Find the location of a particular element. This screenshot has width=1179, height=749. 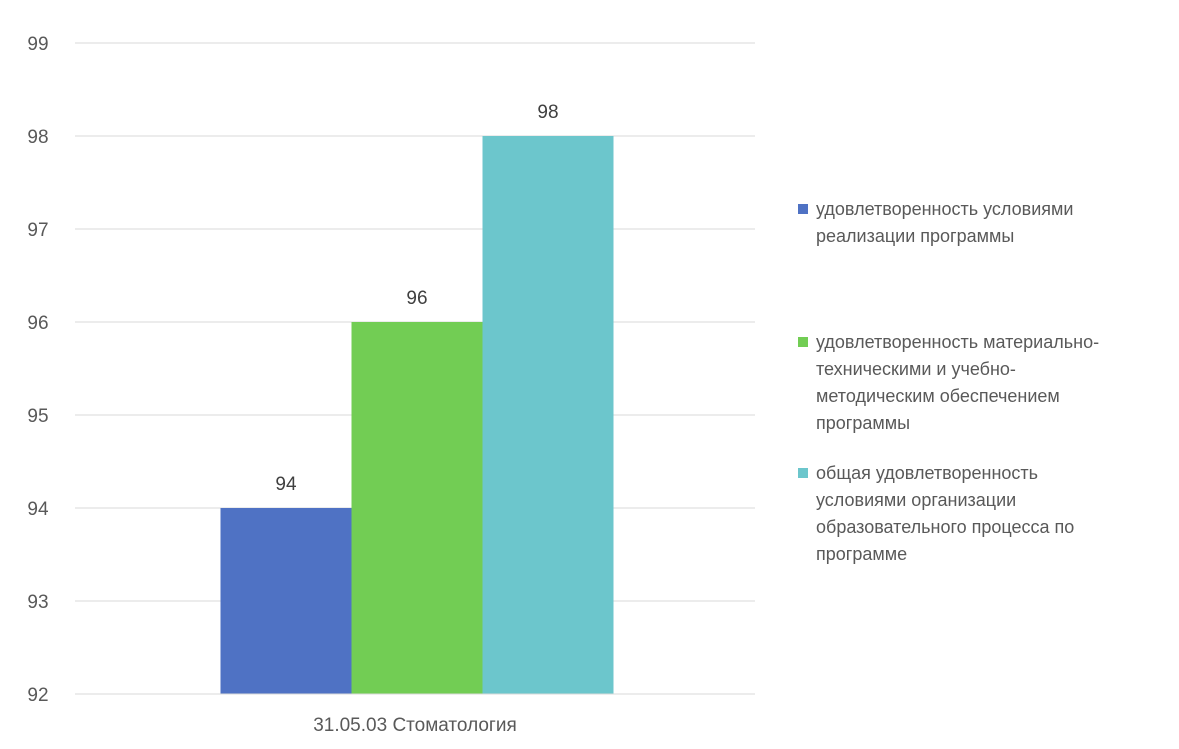

y-tick-label: 96 is located at coordinates (37, 323).